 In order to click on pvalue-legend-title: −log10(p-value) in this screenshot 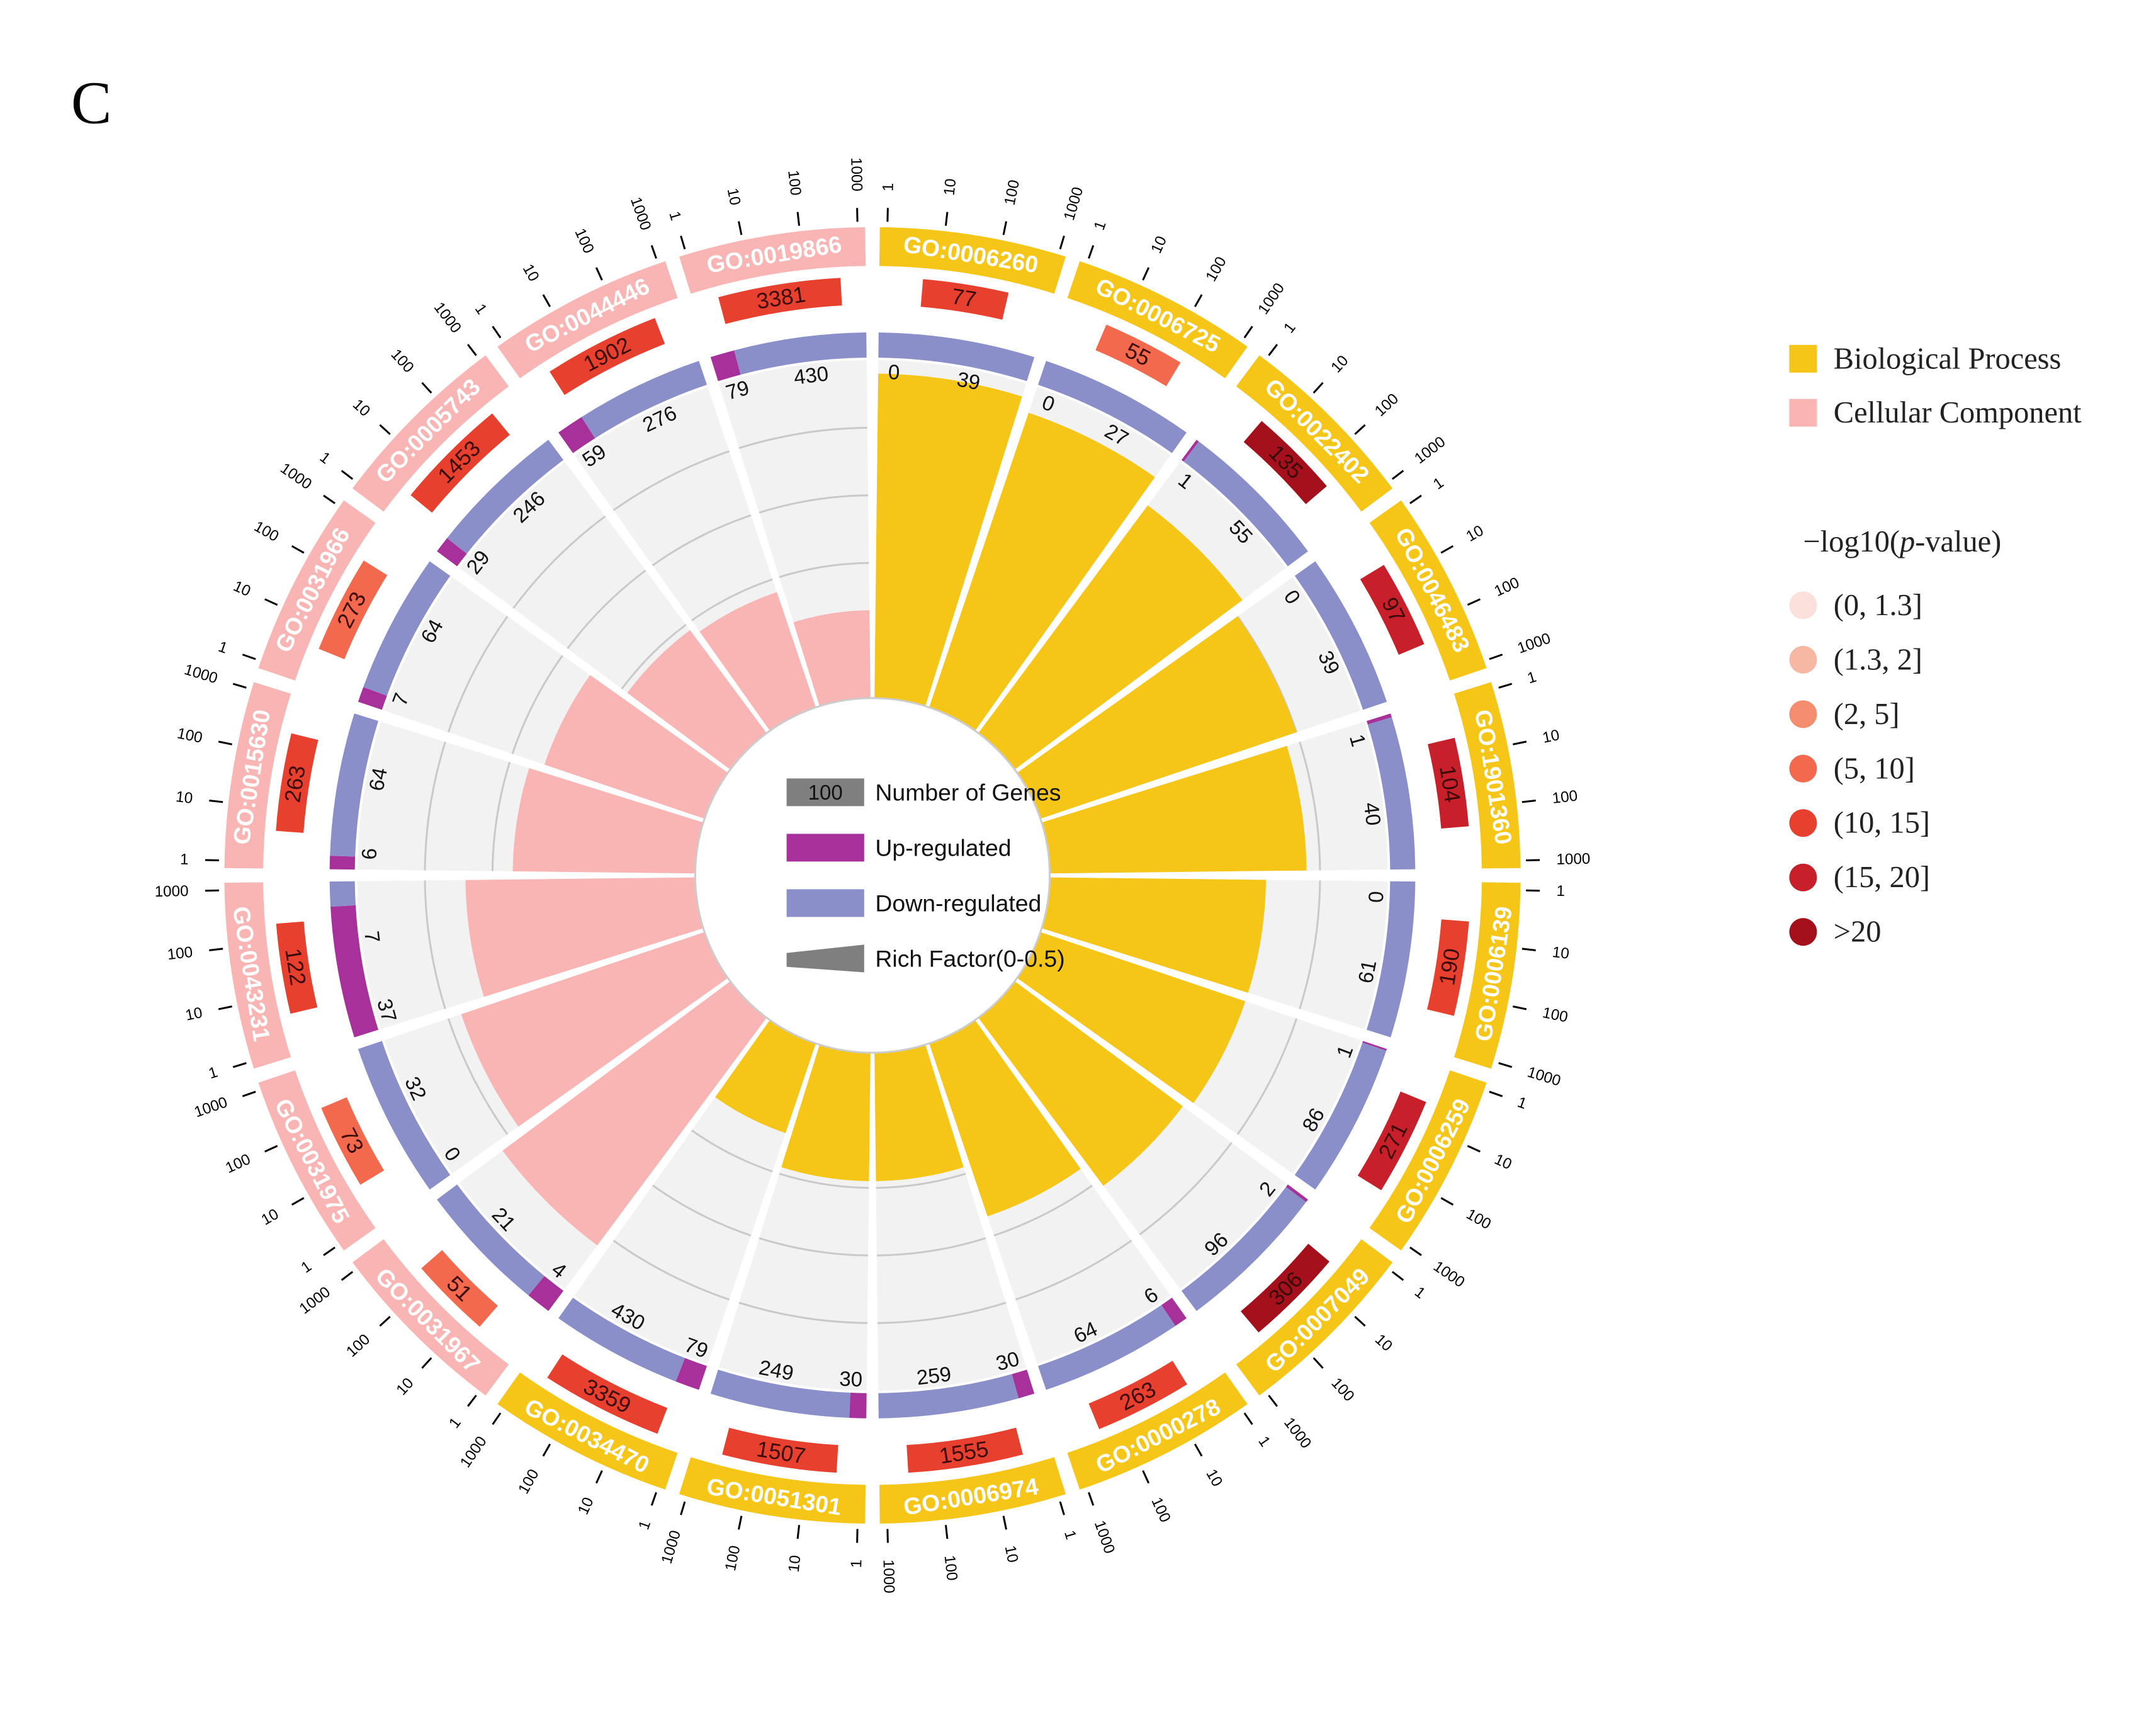, I will do `click(1902, 541)`.